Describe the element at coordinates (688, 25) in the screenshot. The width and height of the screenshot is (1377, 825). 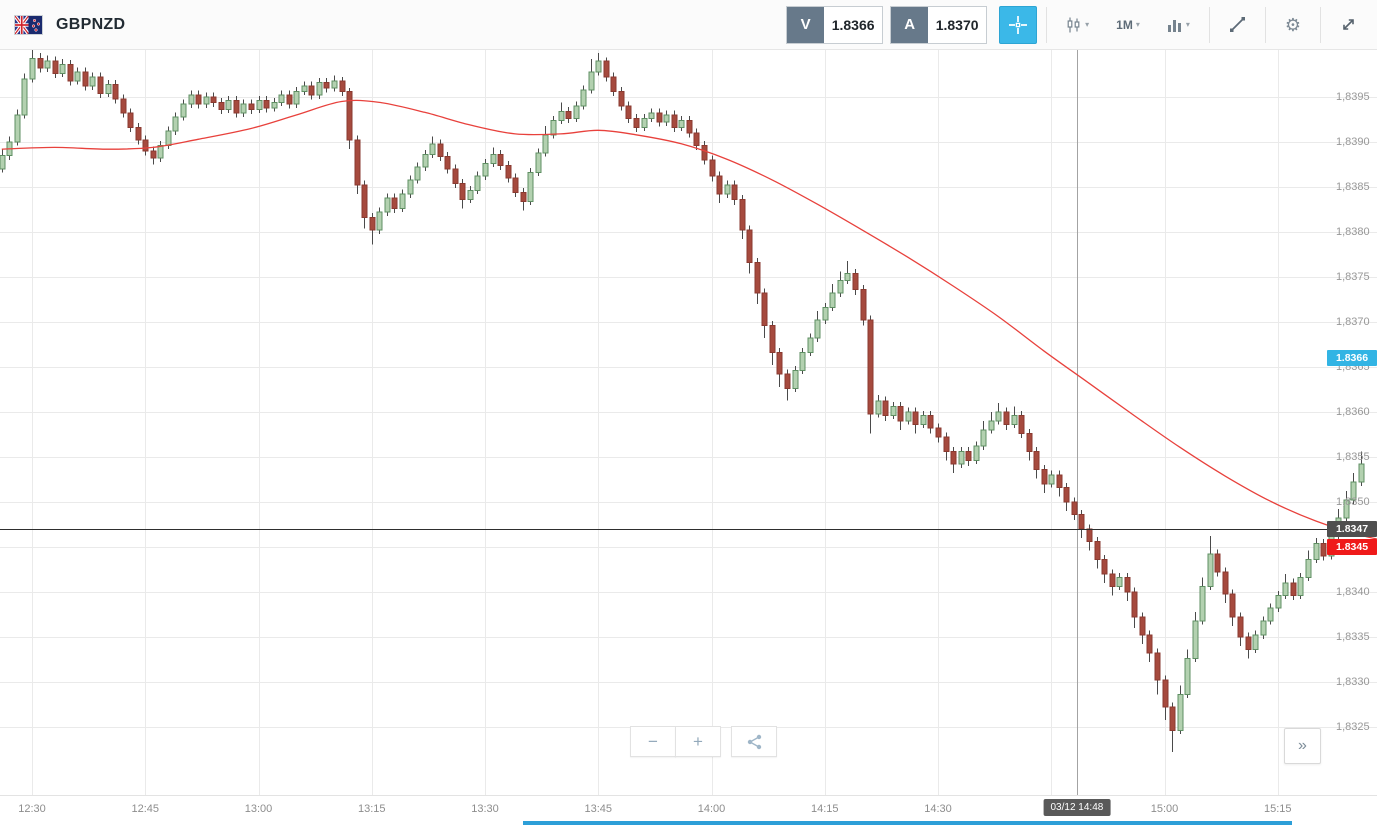
I see `chart-toolbar: GBPNZD V 1.8366 A 1.8370 ▾ 1M` at that location.